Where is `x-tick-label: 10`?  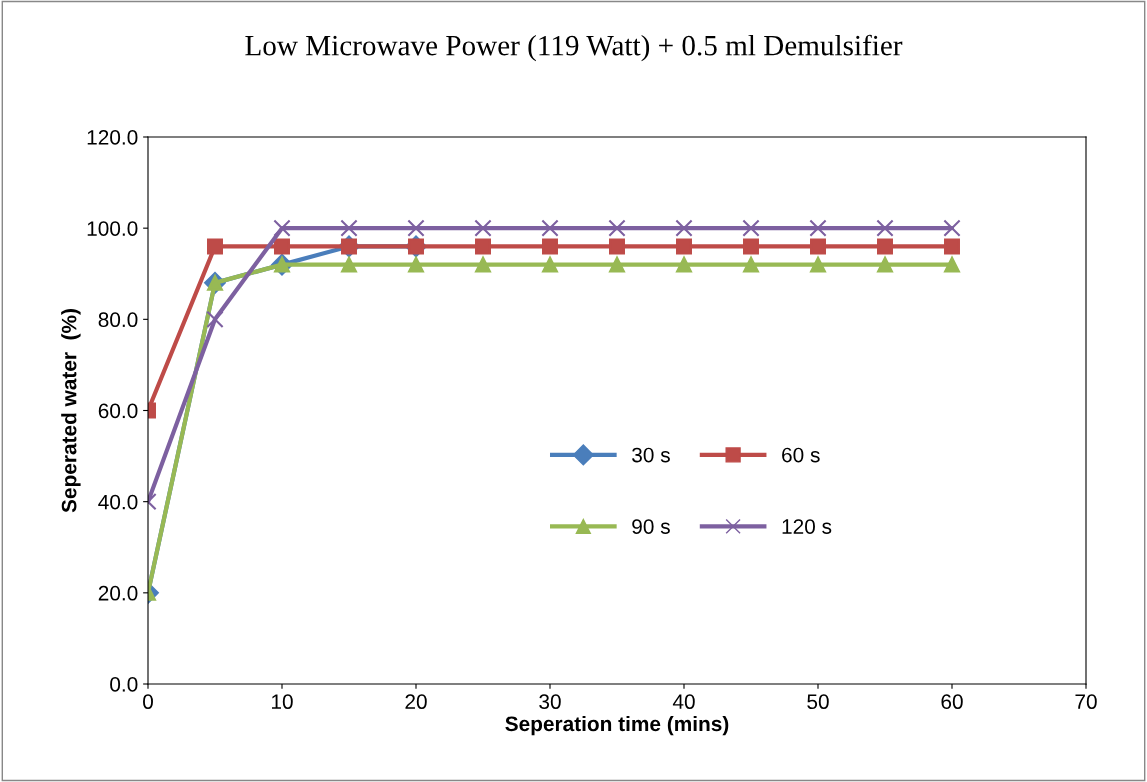
x-tick-label: 10 is located at coordinates (282, 702).